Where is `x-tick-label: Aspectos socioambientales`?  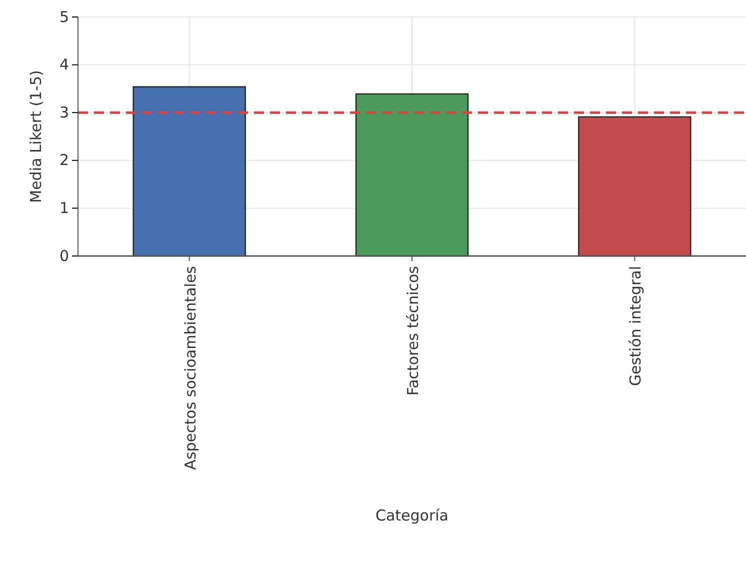 x-tick-label: Aspectos socioambientales is located at coordinates (190, 368).